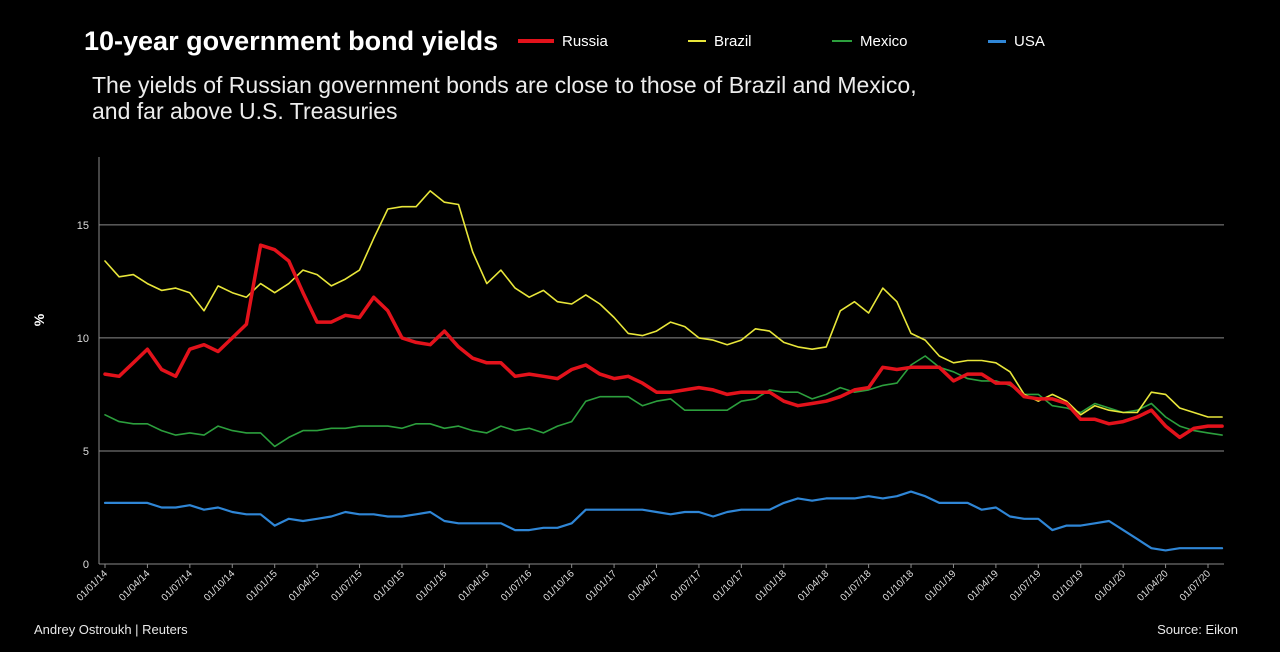 The height and width of the screenshot is (652, 1280). Describe the element at coordinates (536, 41) in the screenshot. I see `legend-swatch-russia` at that location.